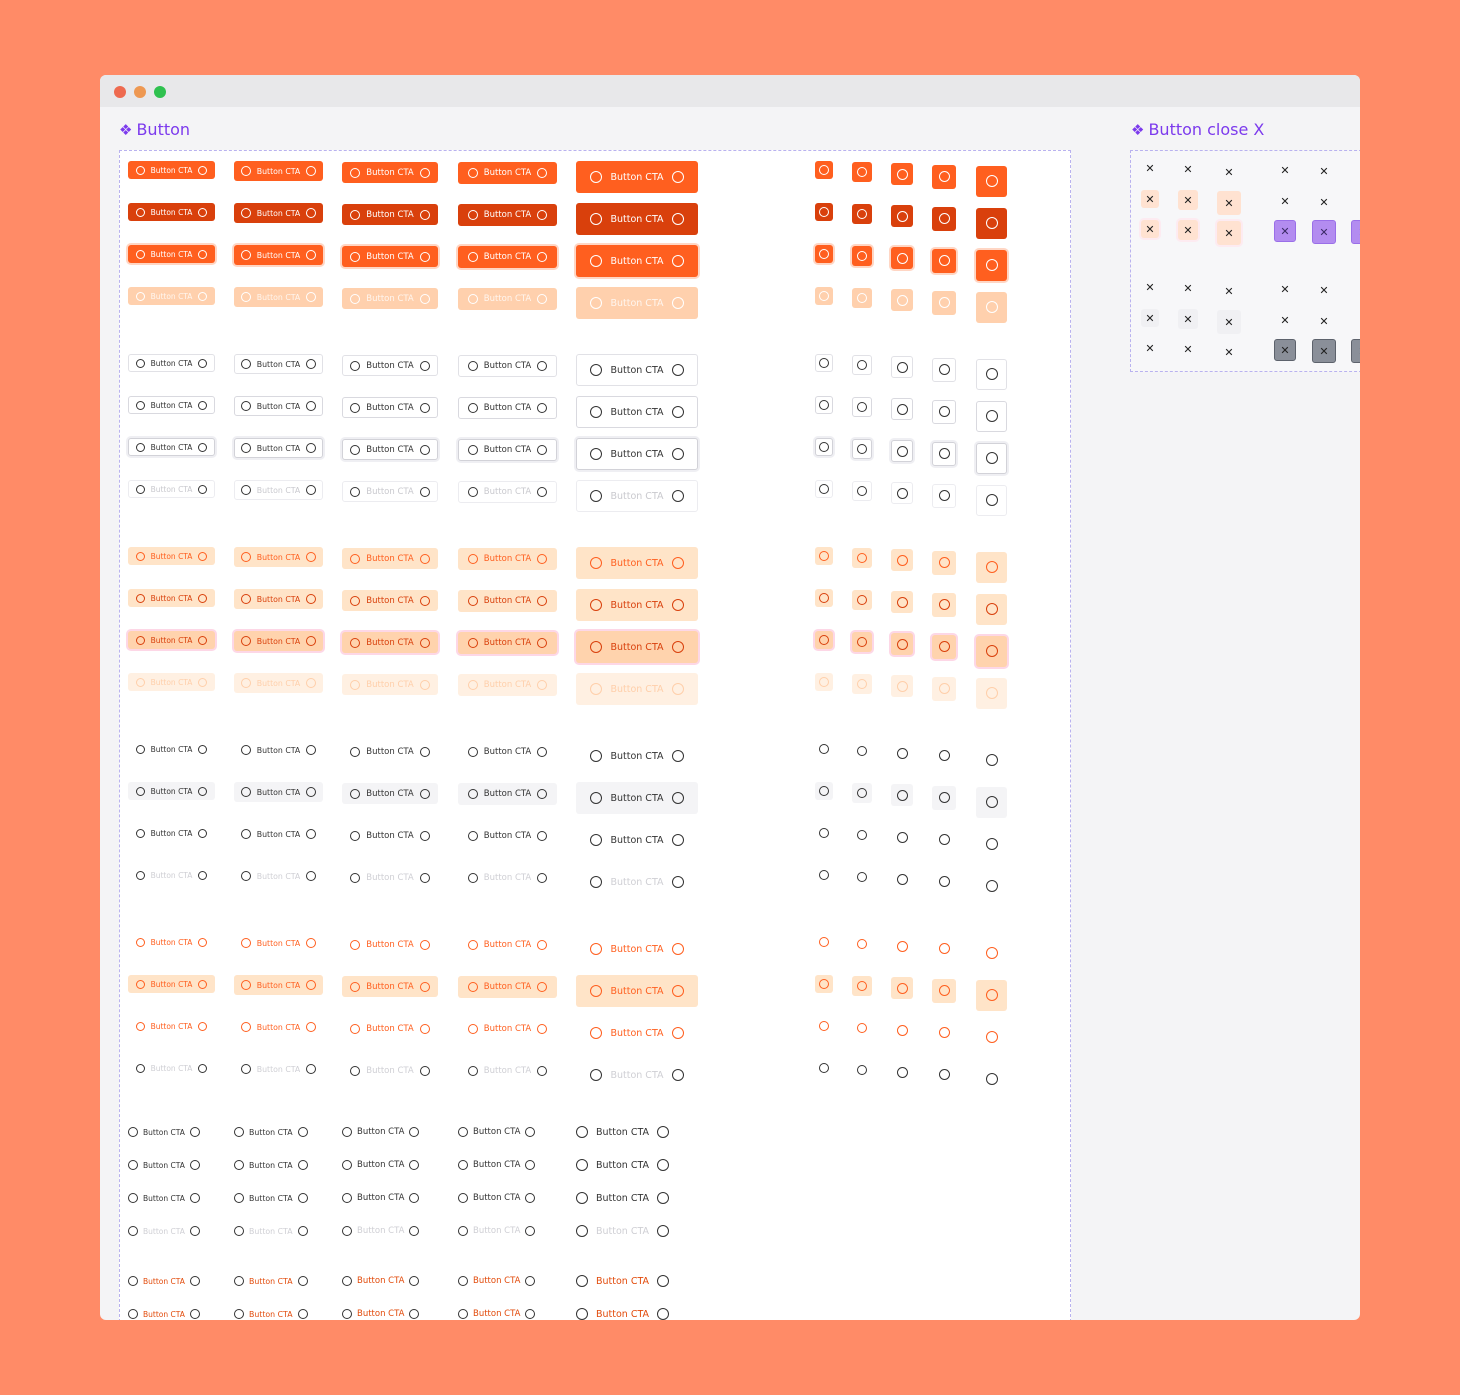 The width and height of the screenshot is (1460, 1395). What do you see at coordinates (637, 689) in the screenshot?
I see `soft-button-xl-disabled: Button CTA` at bounding box center [637, 689].